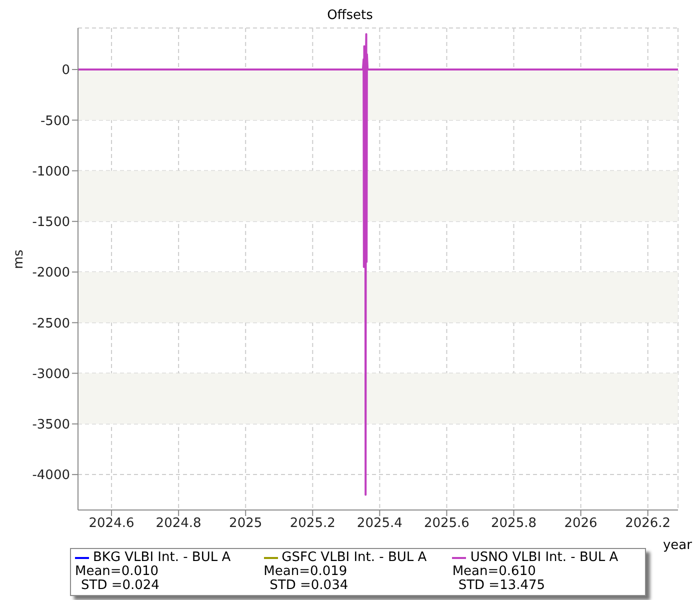  What do you see at coordinates (514, 524) in the screenshot?
I see `x-tick-label: 2025.8` at bounding box center [514, 524].